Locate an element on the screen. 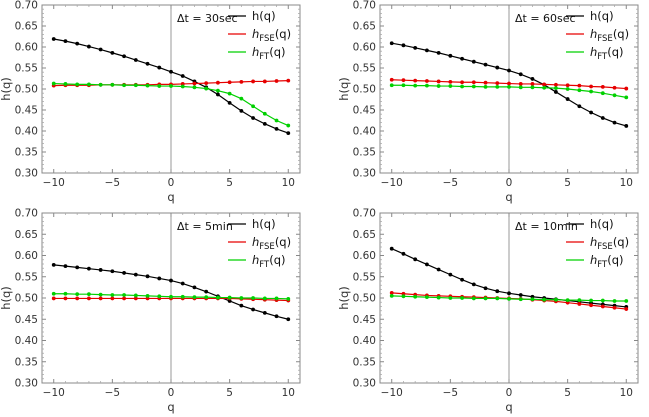 The height and width of the screenshot is (417, 649). y-tick-label: 0.65 is located at coordinates (26, 27).